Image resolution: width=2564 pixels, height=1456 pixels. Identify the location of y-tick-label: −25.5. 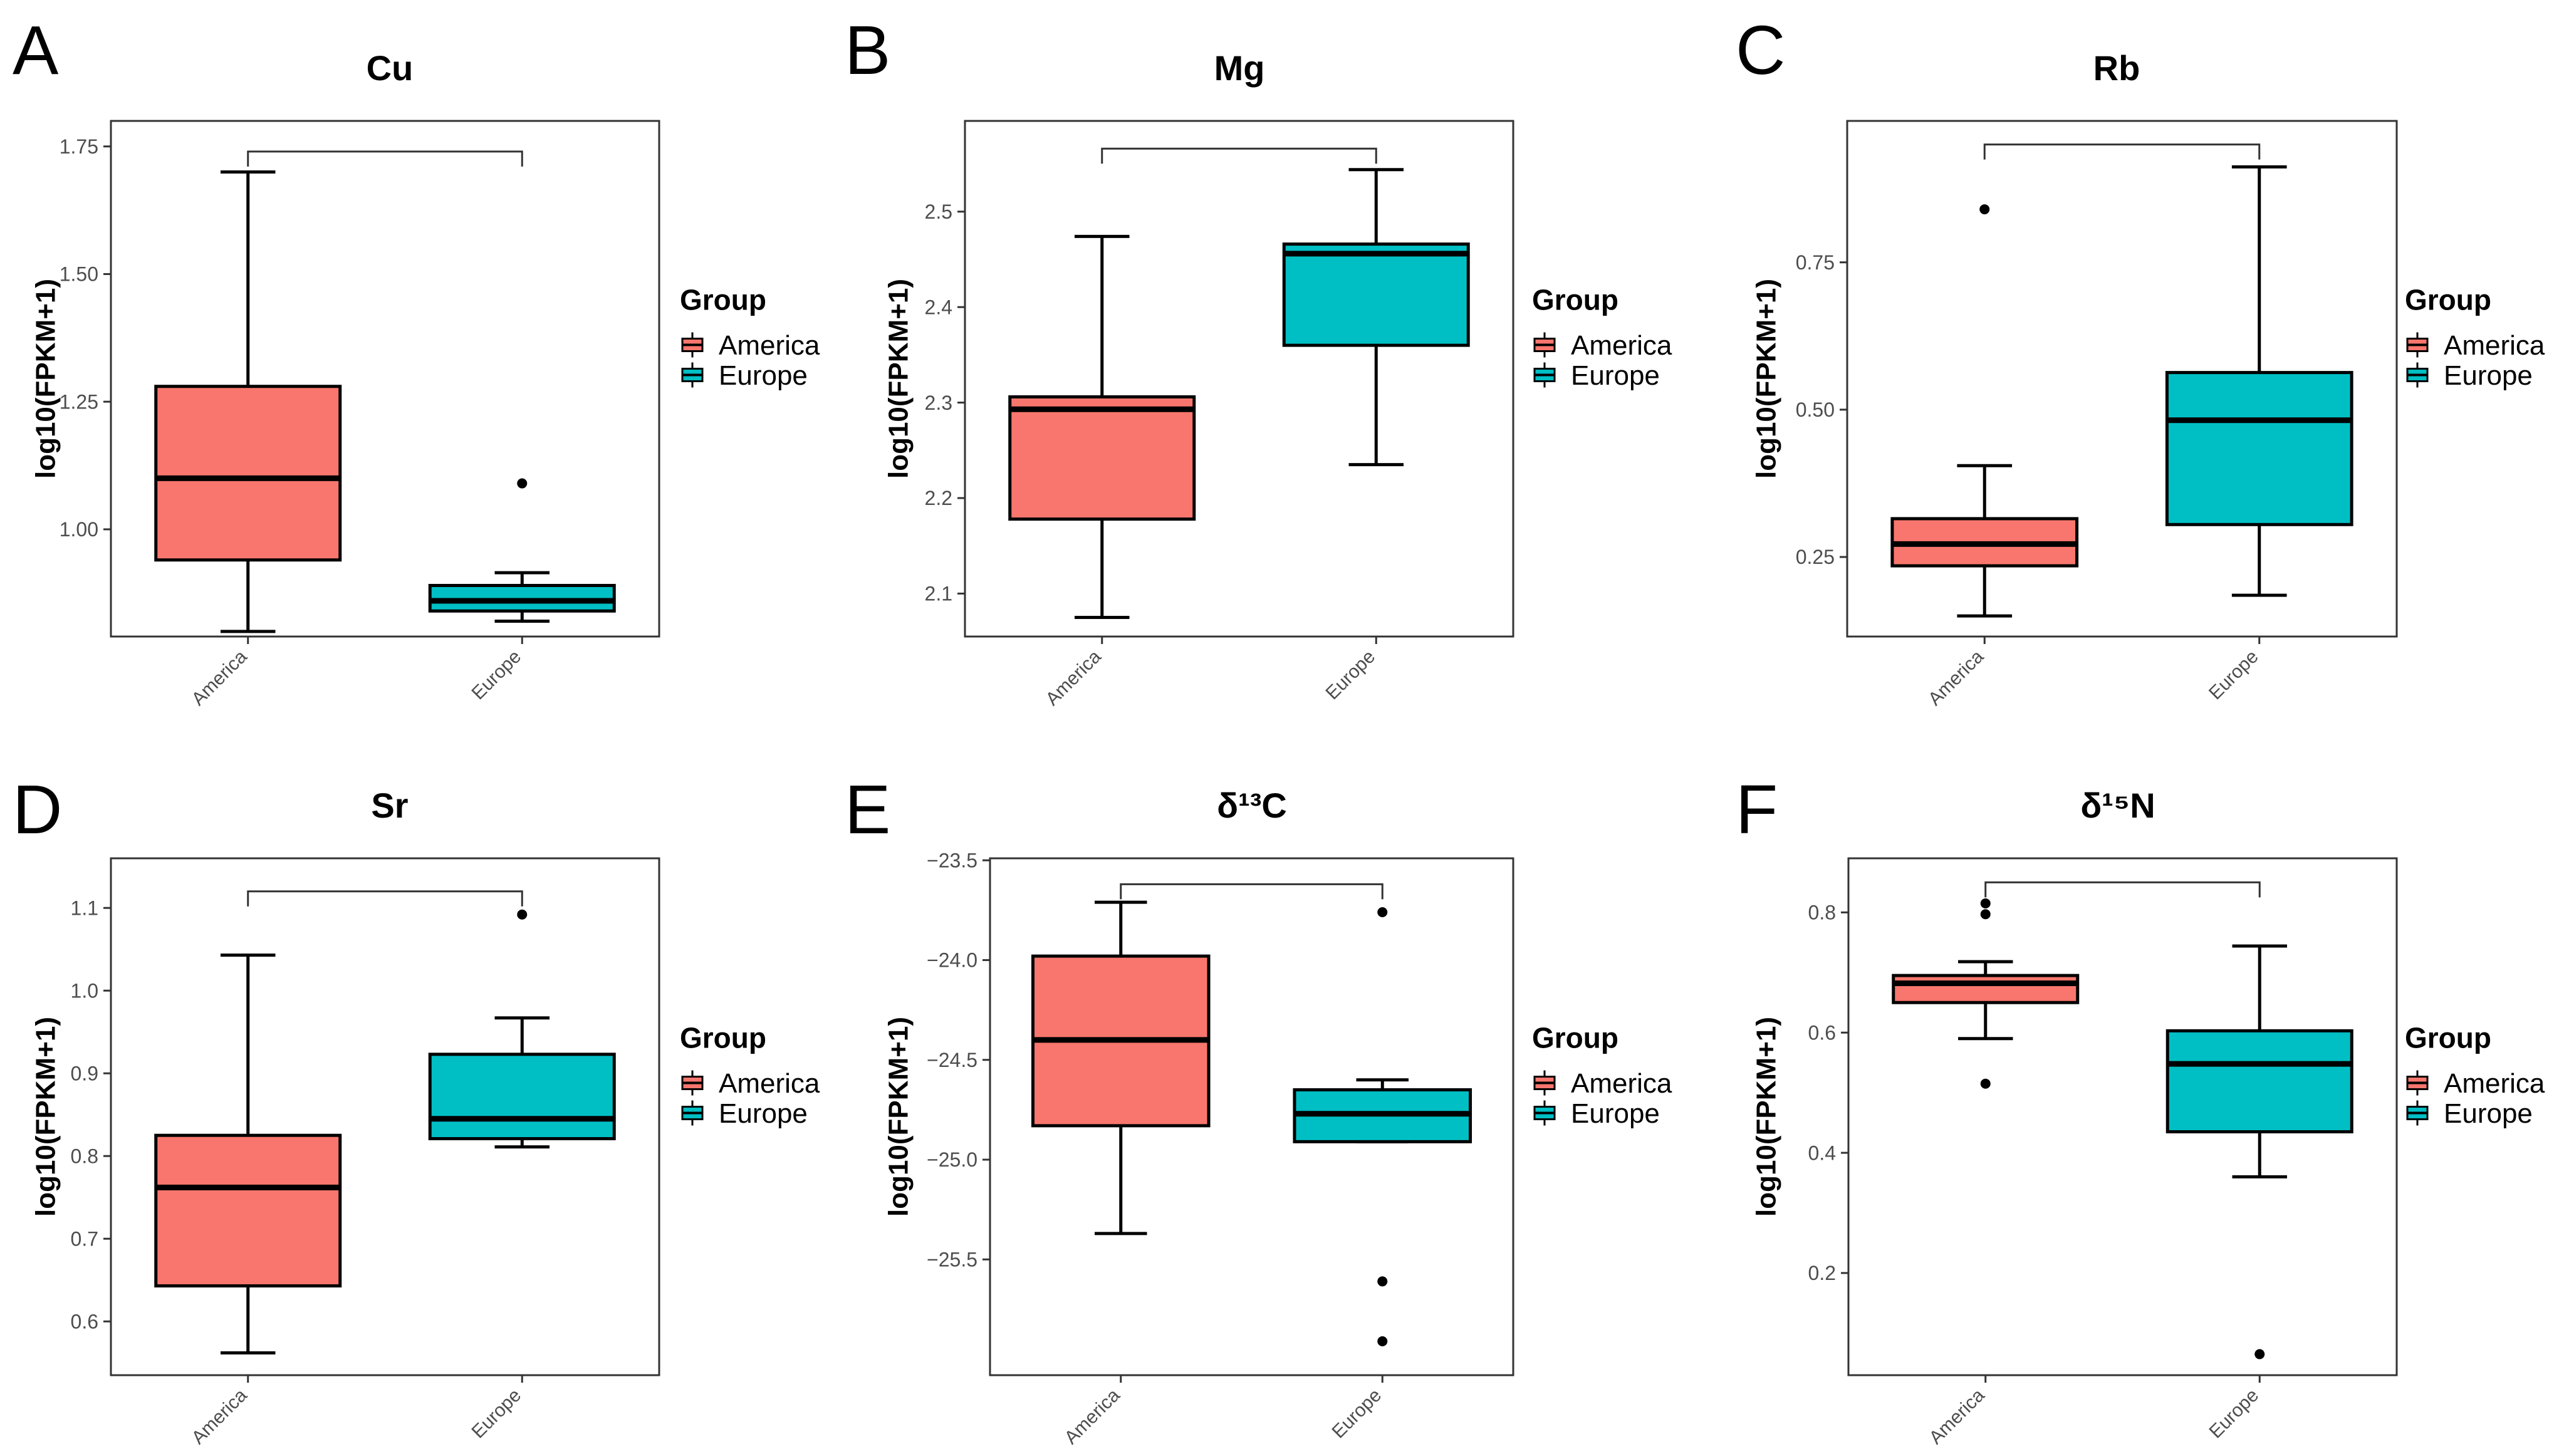
(952, 1259).